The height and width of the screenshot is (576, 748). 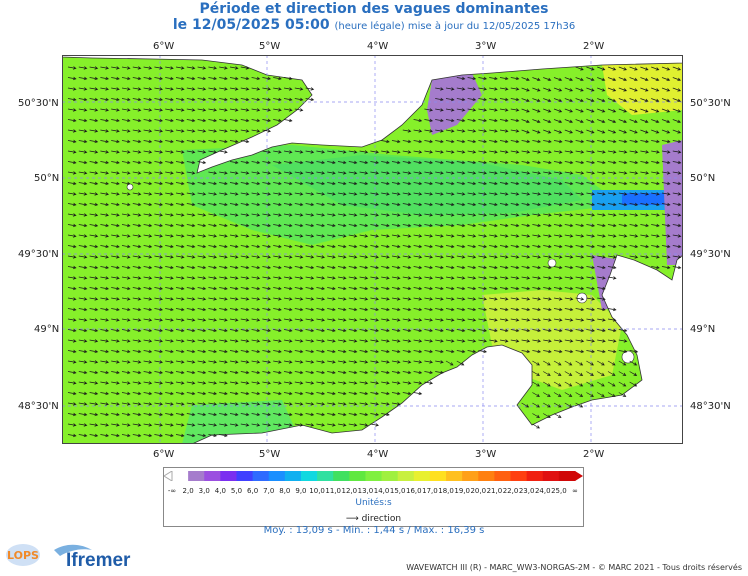 What do you see at coordinates (98, 560) in the screenshot?
I see `ifremer-logo-text: Ifremer` at bounding box center [98, 560].